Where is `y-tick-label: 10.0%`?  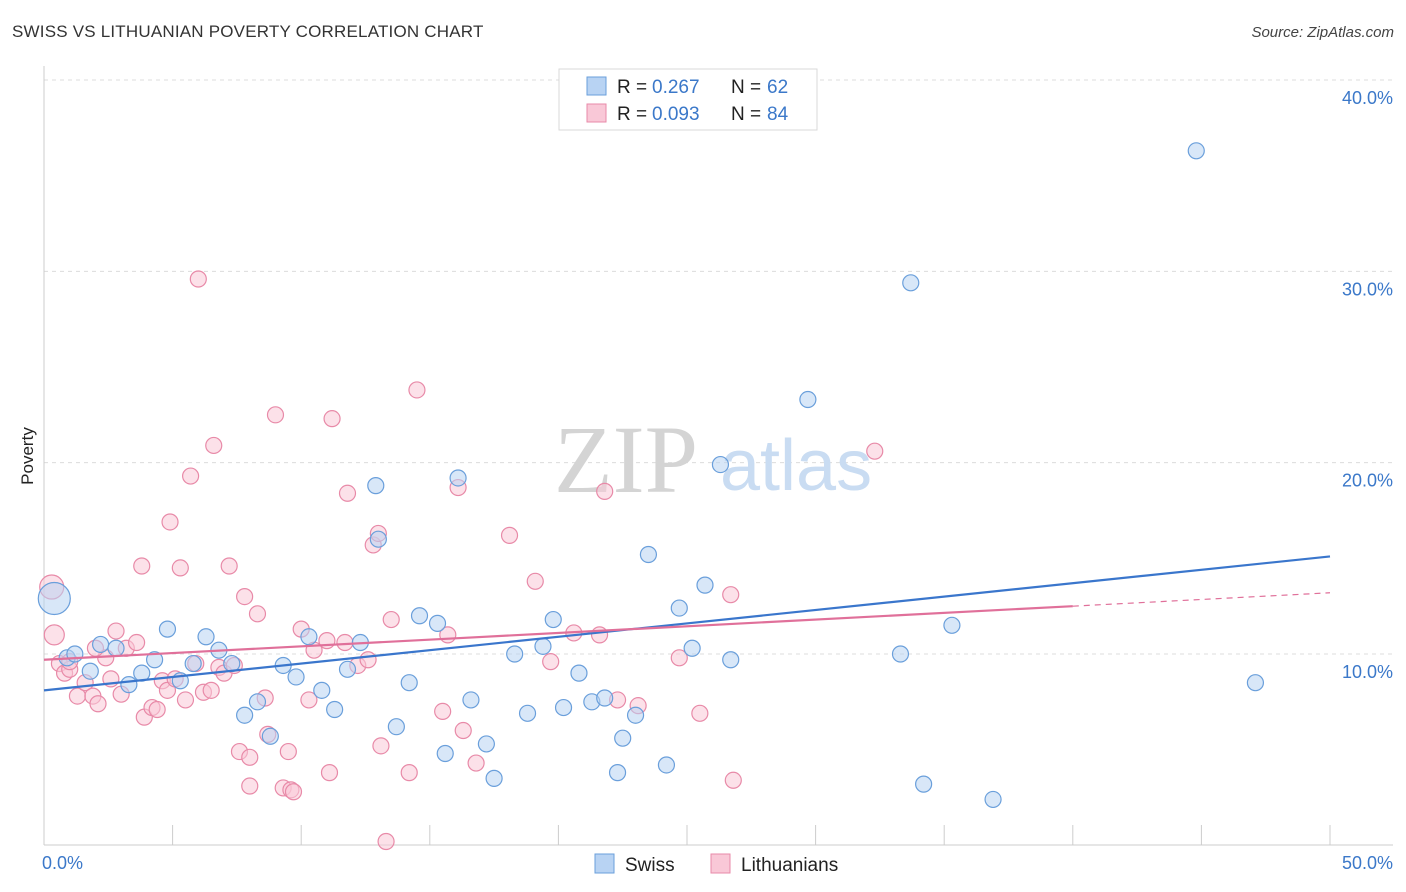
y-tick-label: 10.0% is located at coordinates (1367, 672).